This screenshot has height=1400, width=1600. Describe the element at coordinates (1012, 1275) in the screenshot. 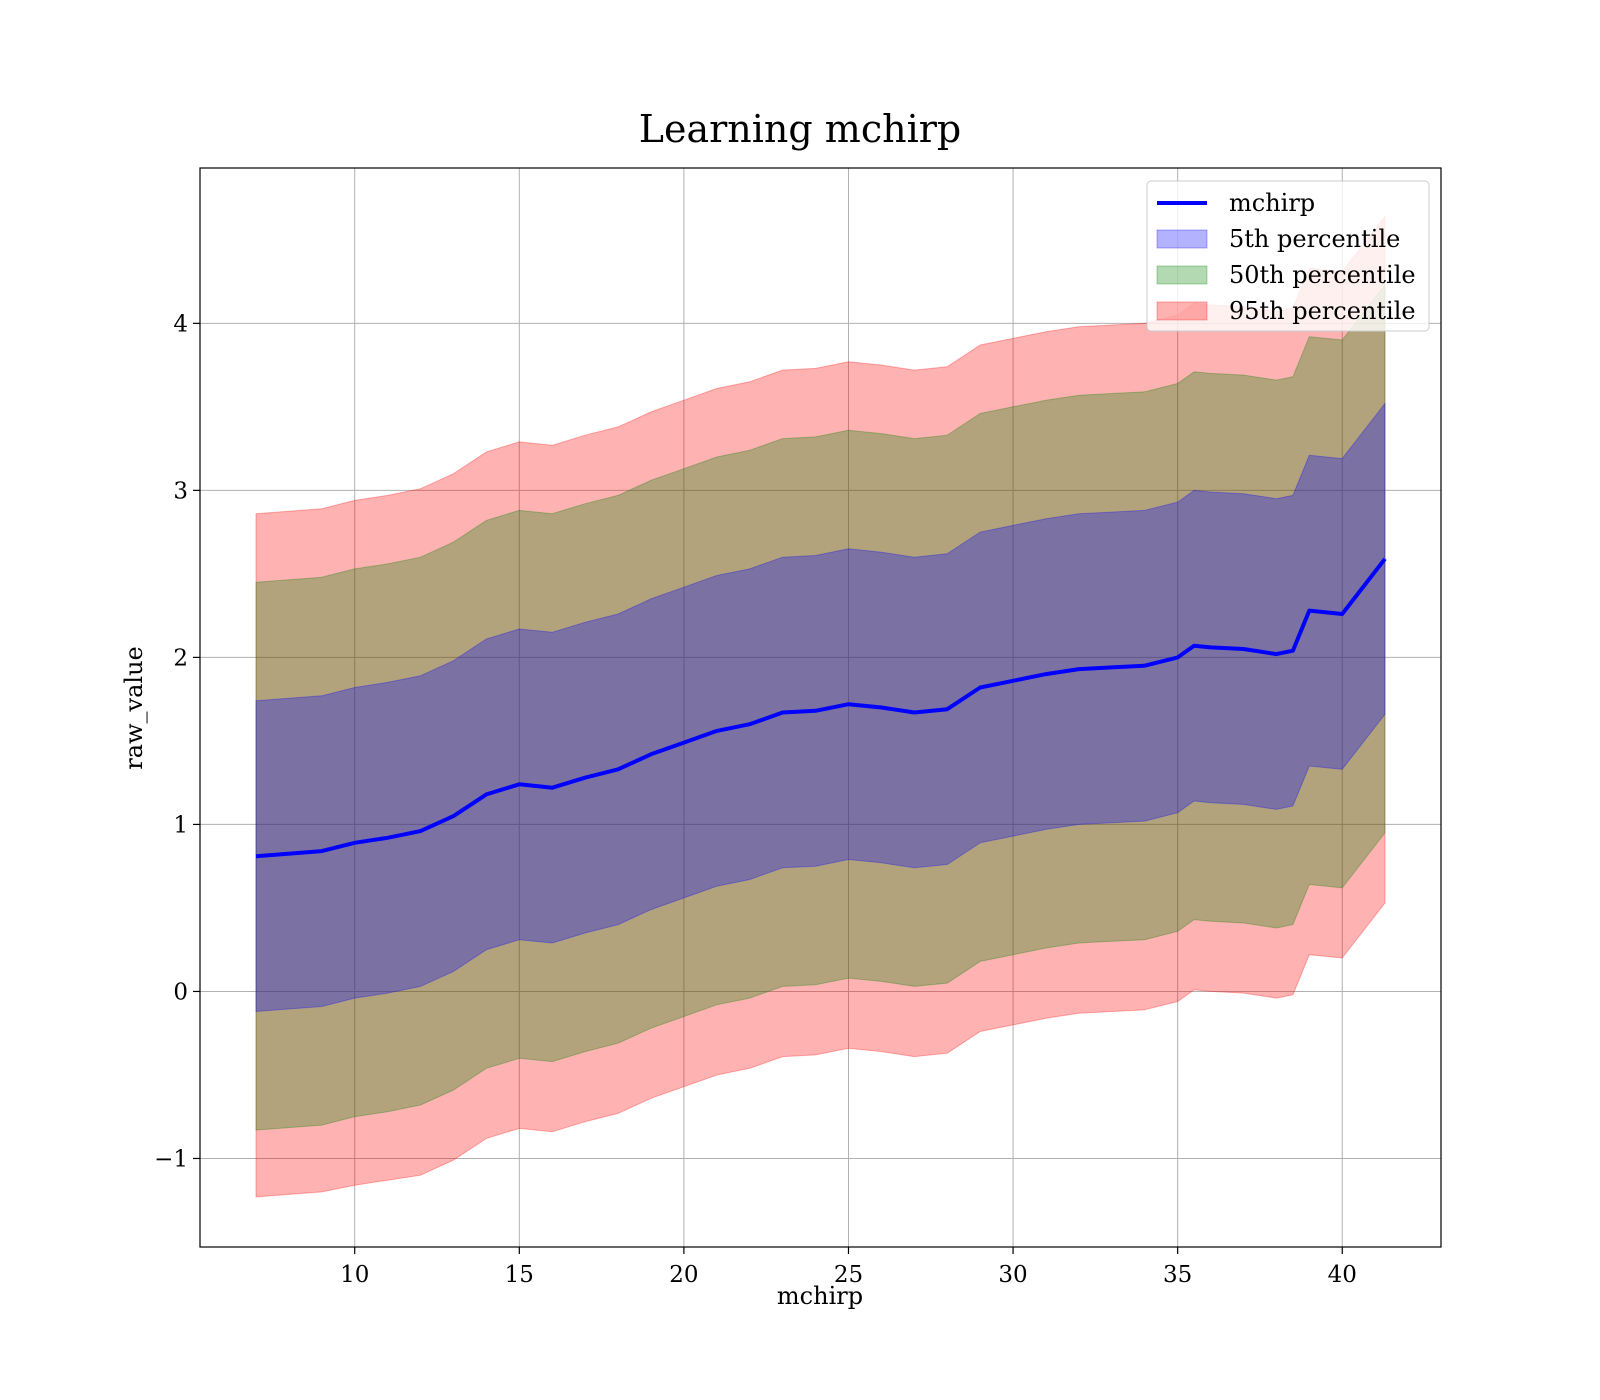

I see `x-tick-label-4: 30` at that location.